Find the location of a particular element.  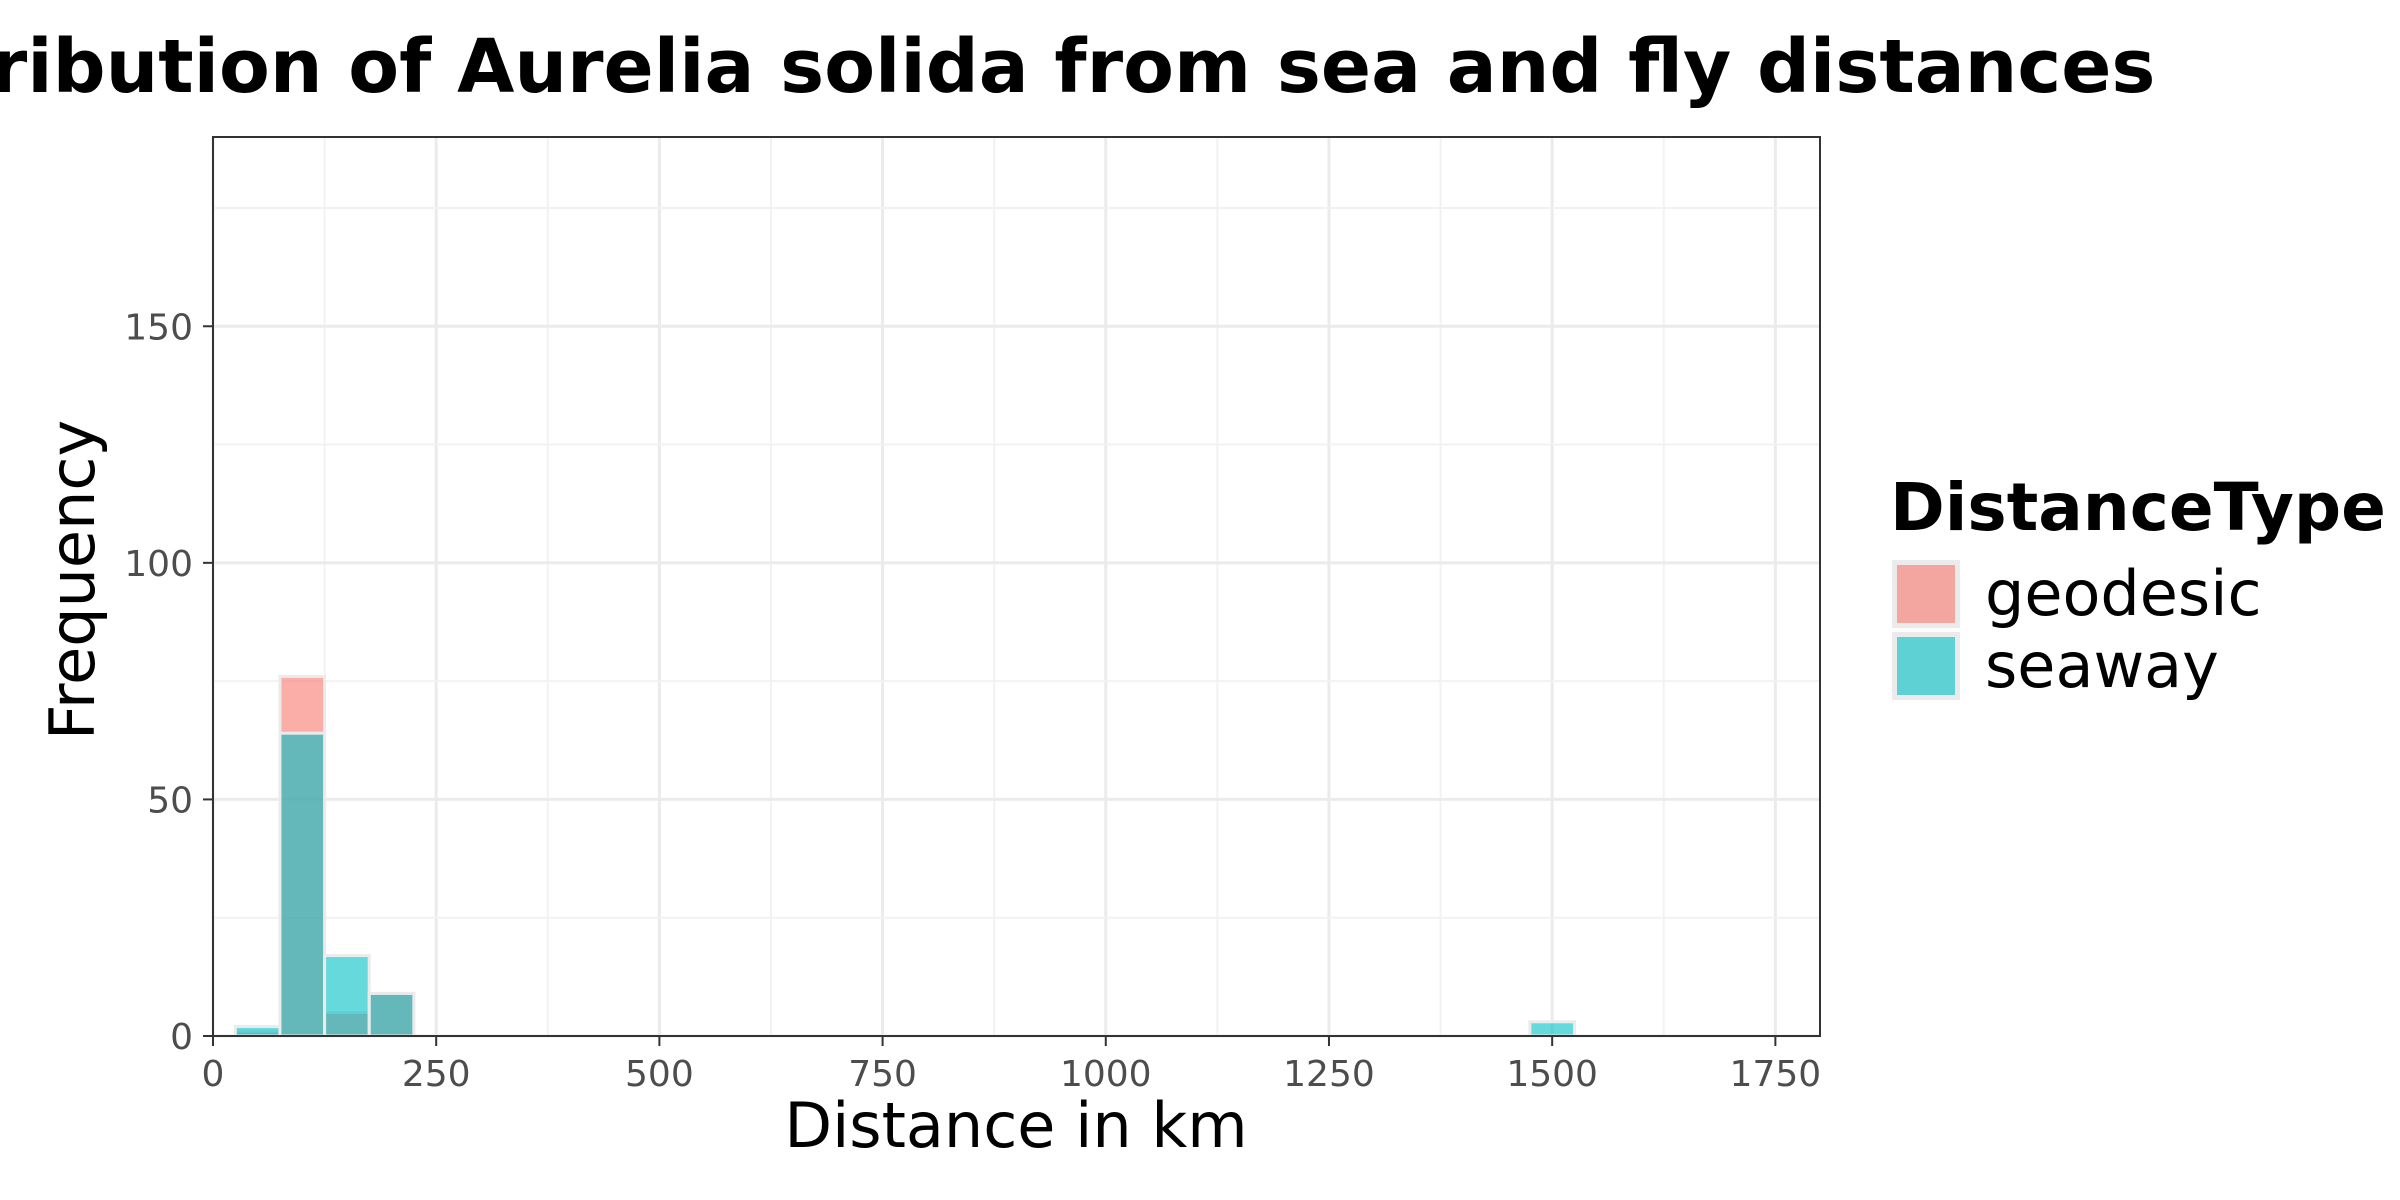

legend-item-geodesic: geodesic is located at coordinates (2077, 593).